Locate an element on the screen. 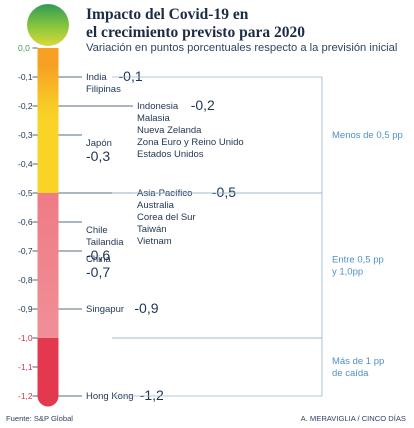 This screenshot has height=428, width=414. title-line-2: el crecimiento previsto para 2020 is located at coordinates (195, 32).